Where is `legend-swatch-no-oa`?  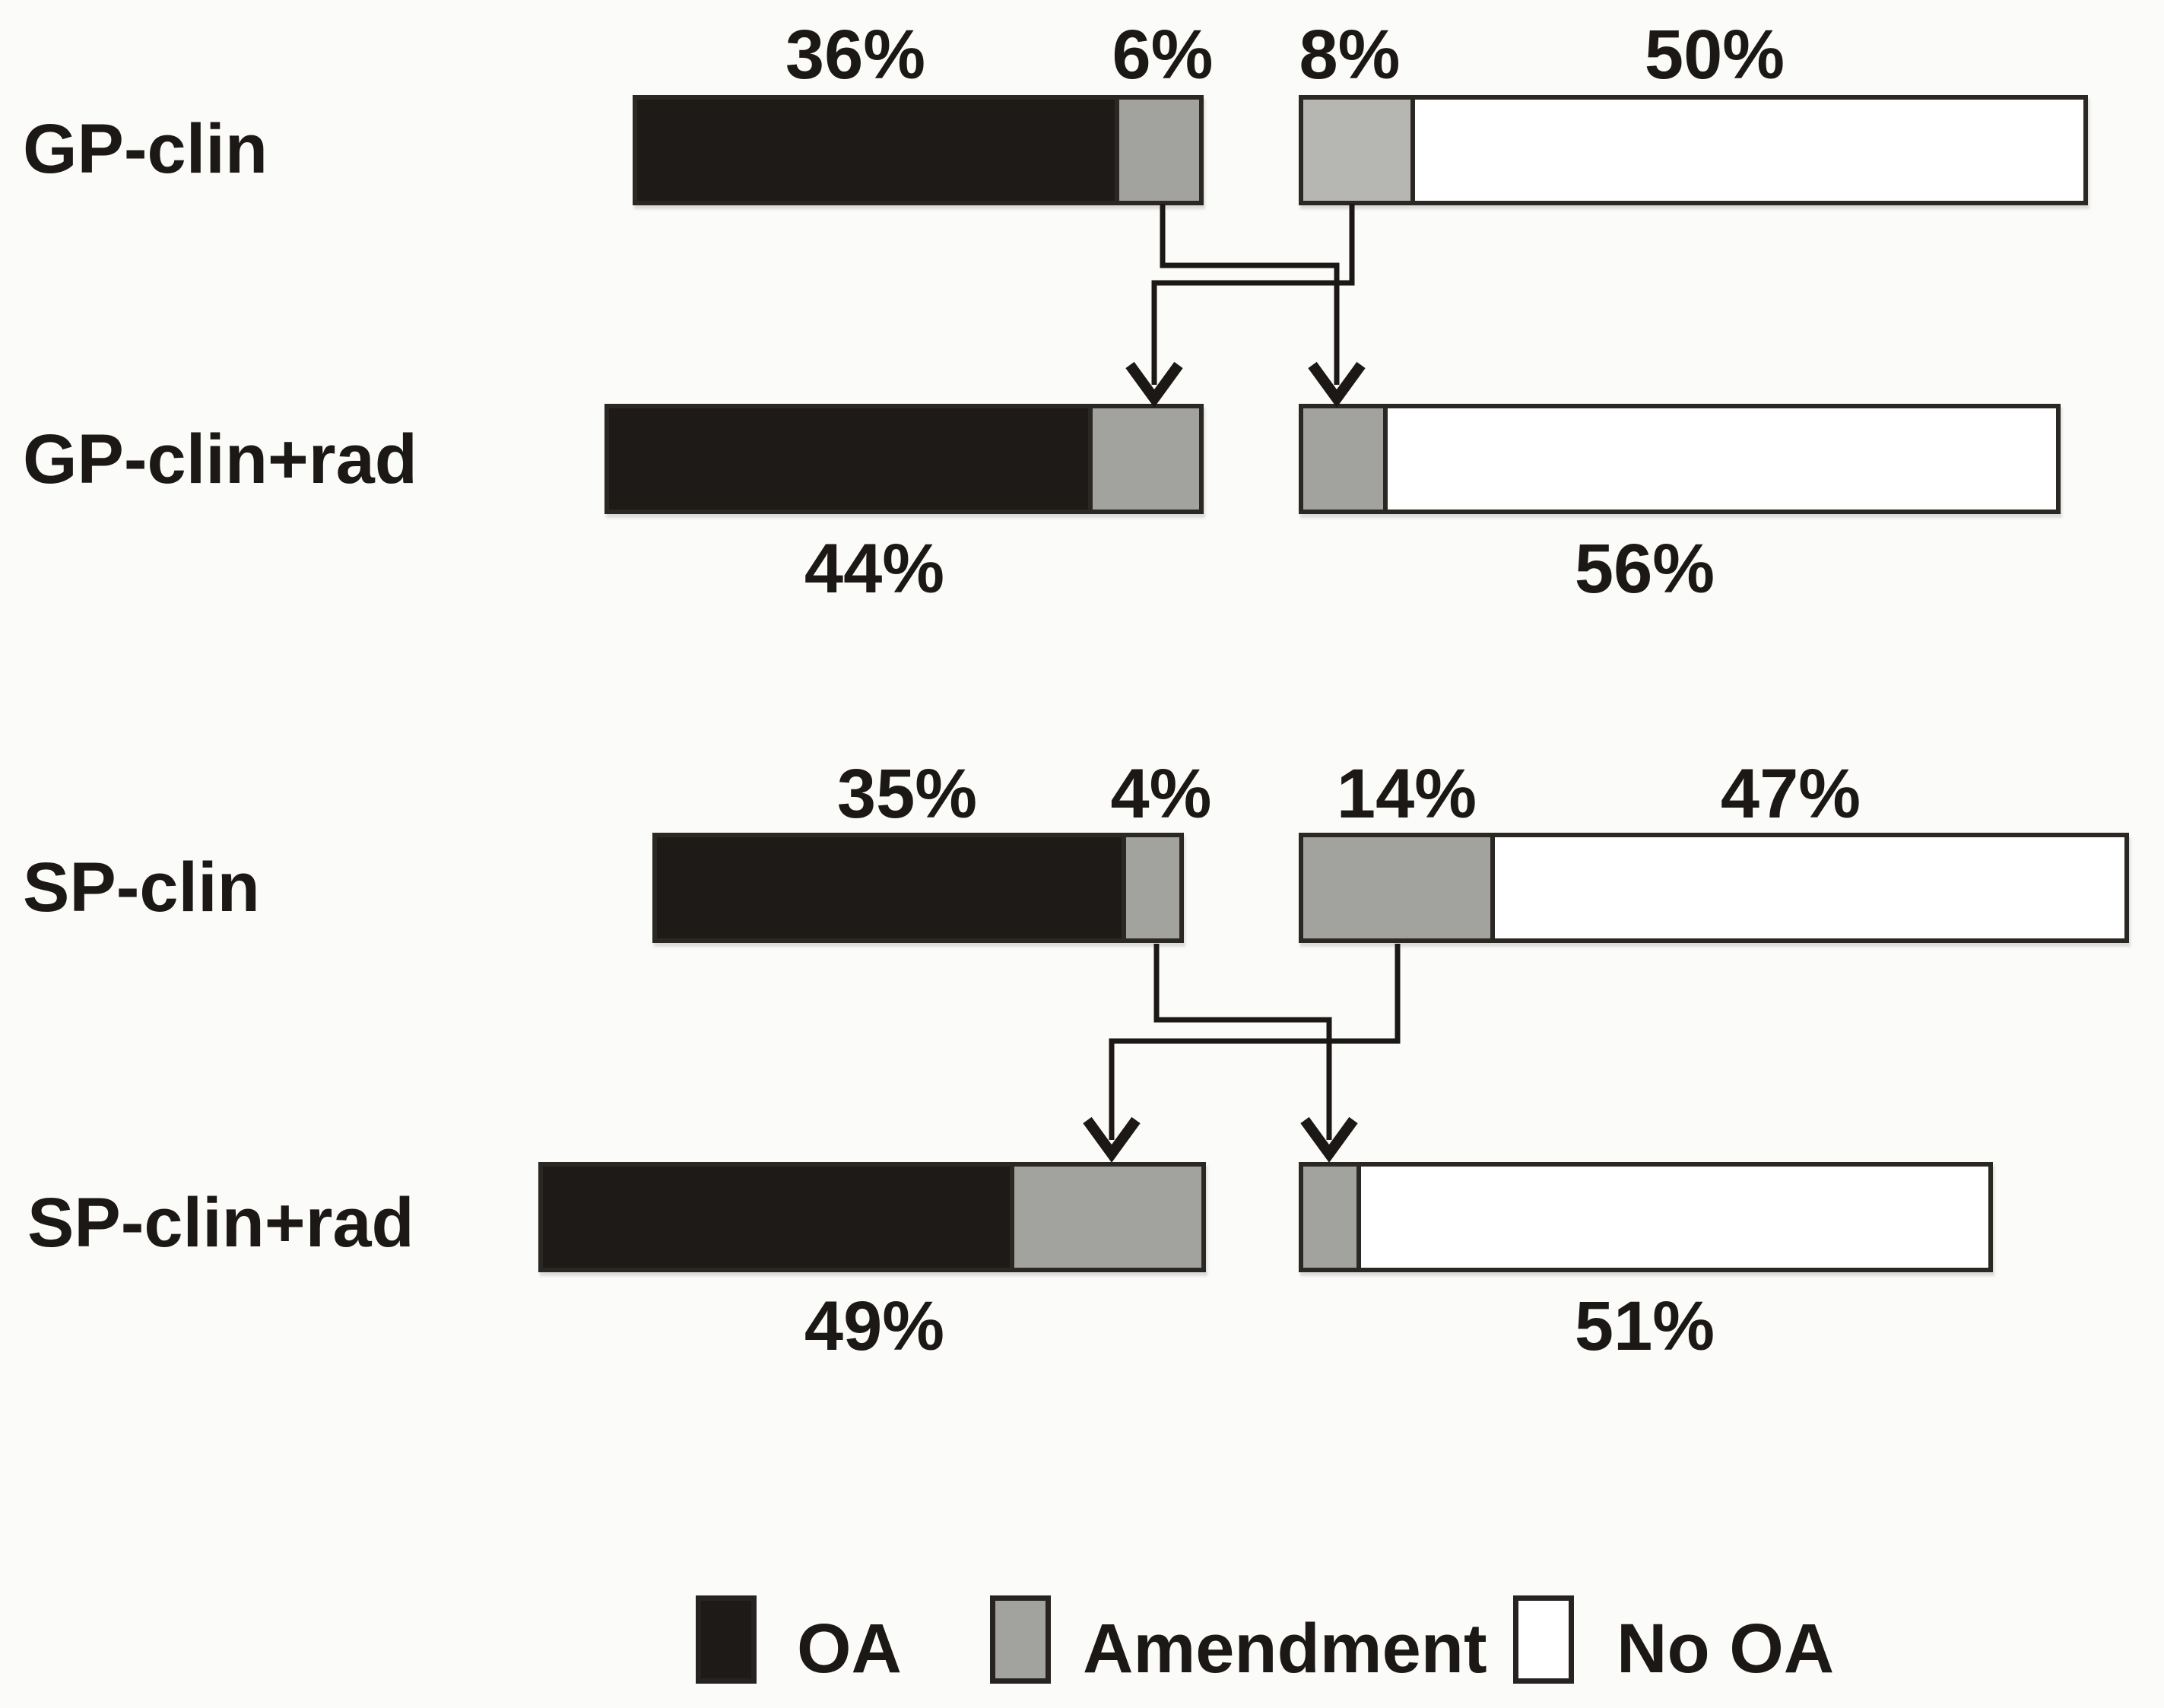 legend-swatch-no-oa is located at coordinates (1544, 1640).